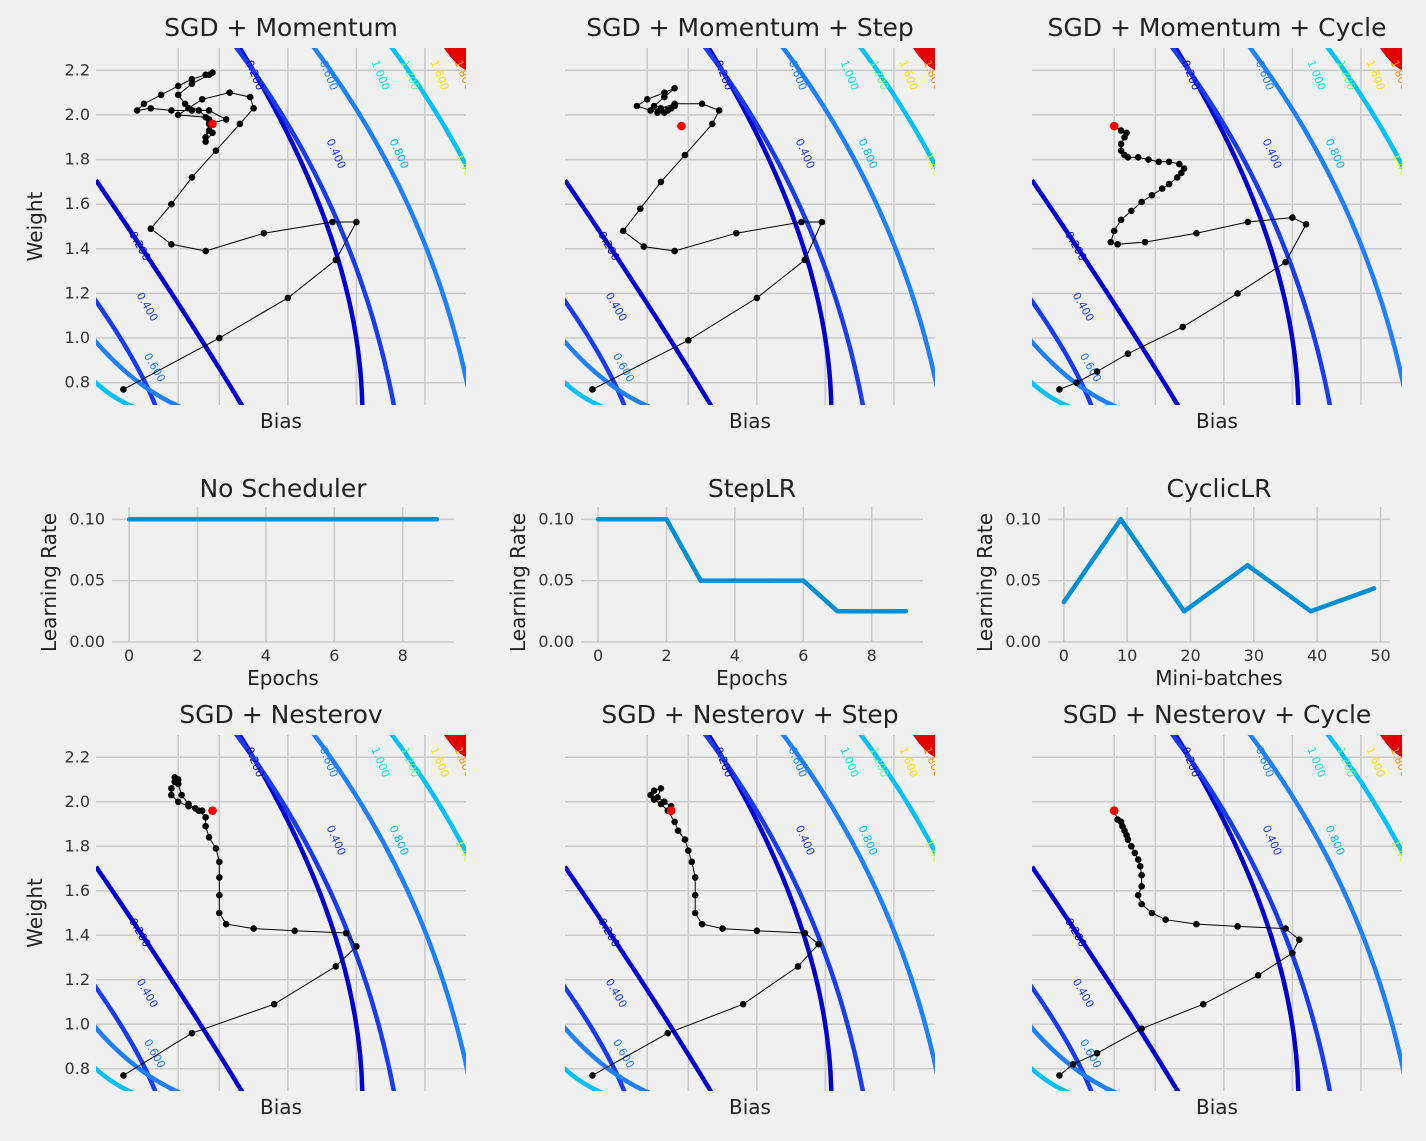  I want to click on y-tick-label: 0.00, so click(87, 641).